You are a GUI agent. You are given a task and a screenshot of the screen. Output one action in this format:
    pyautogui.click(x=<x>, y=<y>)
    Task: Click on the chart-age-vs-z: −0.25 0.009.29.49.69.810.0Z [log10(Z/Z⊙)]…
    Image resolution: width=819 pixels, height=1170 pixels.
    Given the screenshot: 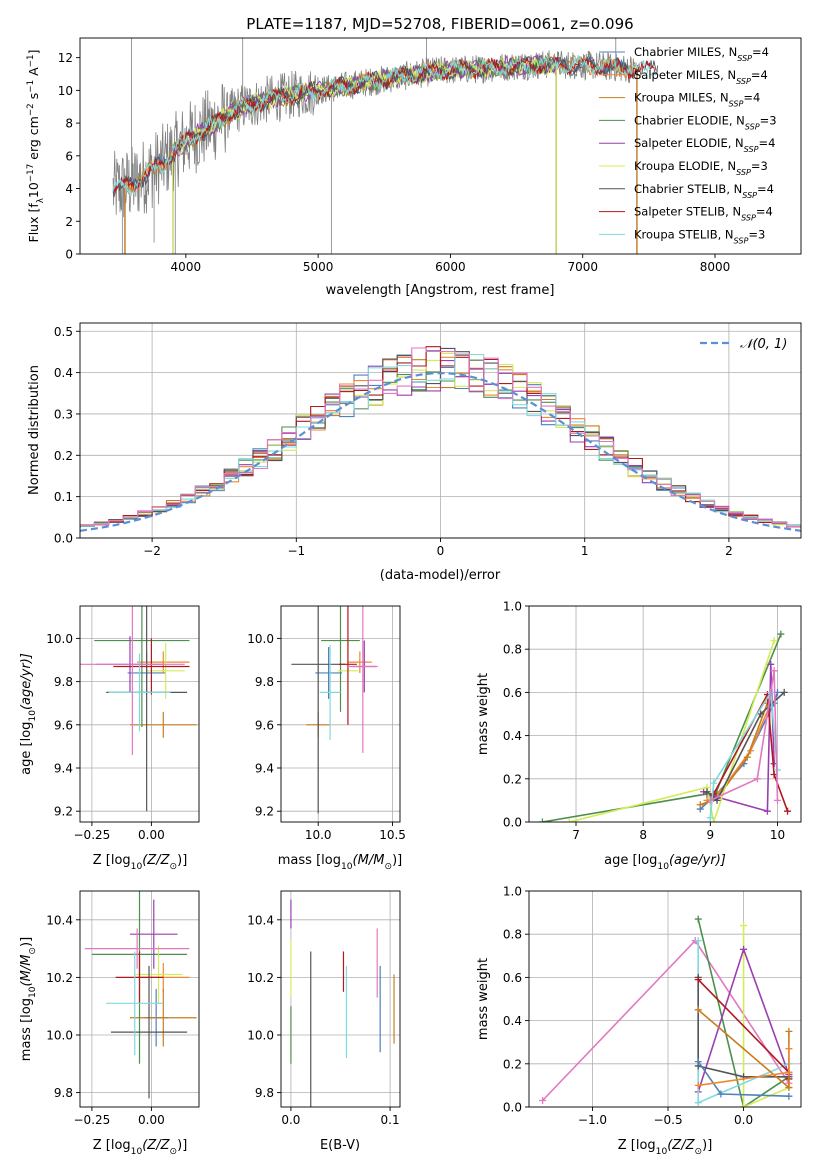 What is the action you would take?
    pyautogui.click(x=109, y=738)
    